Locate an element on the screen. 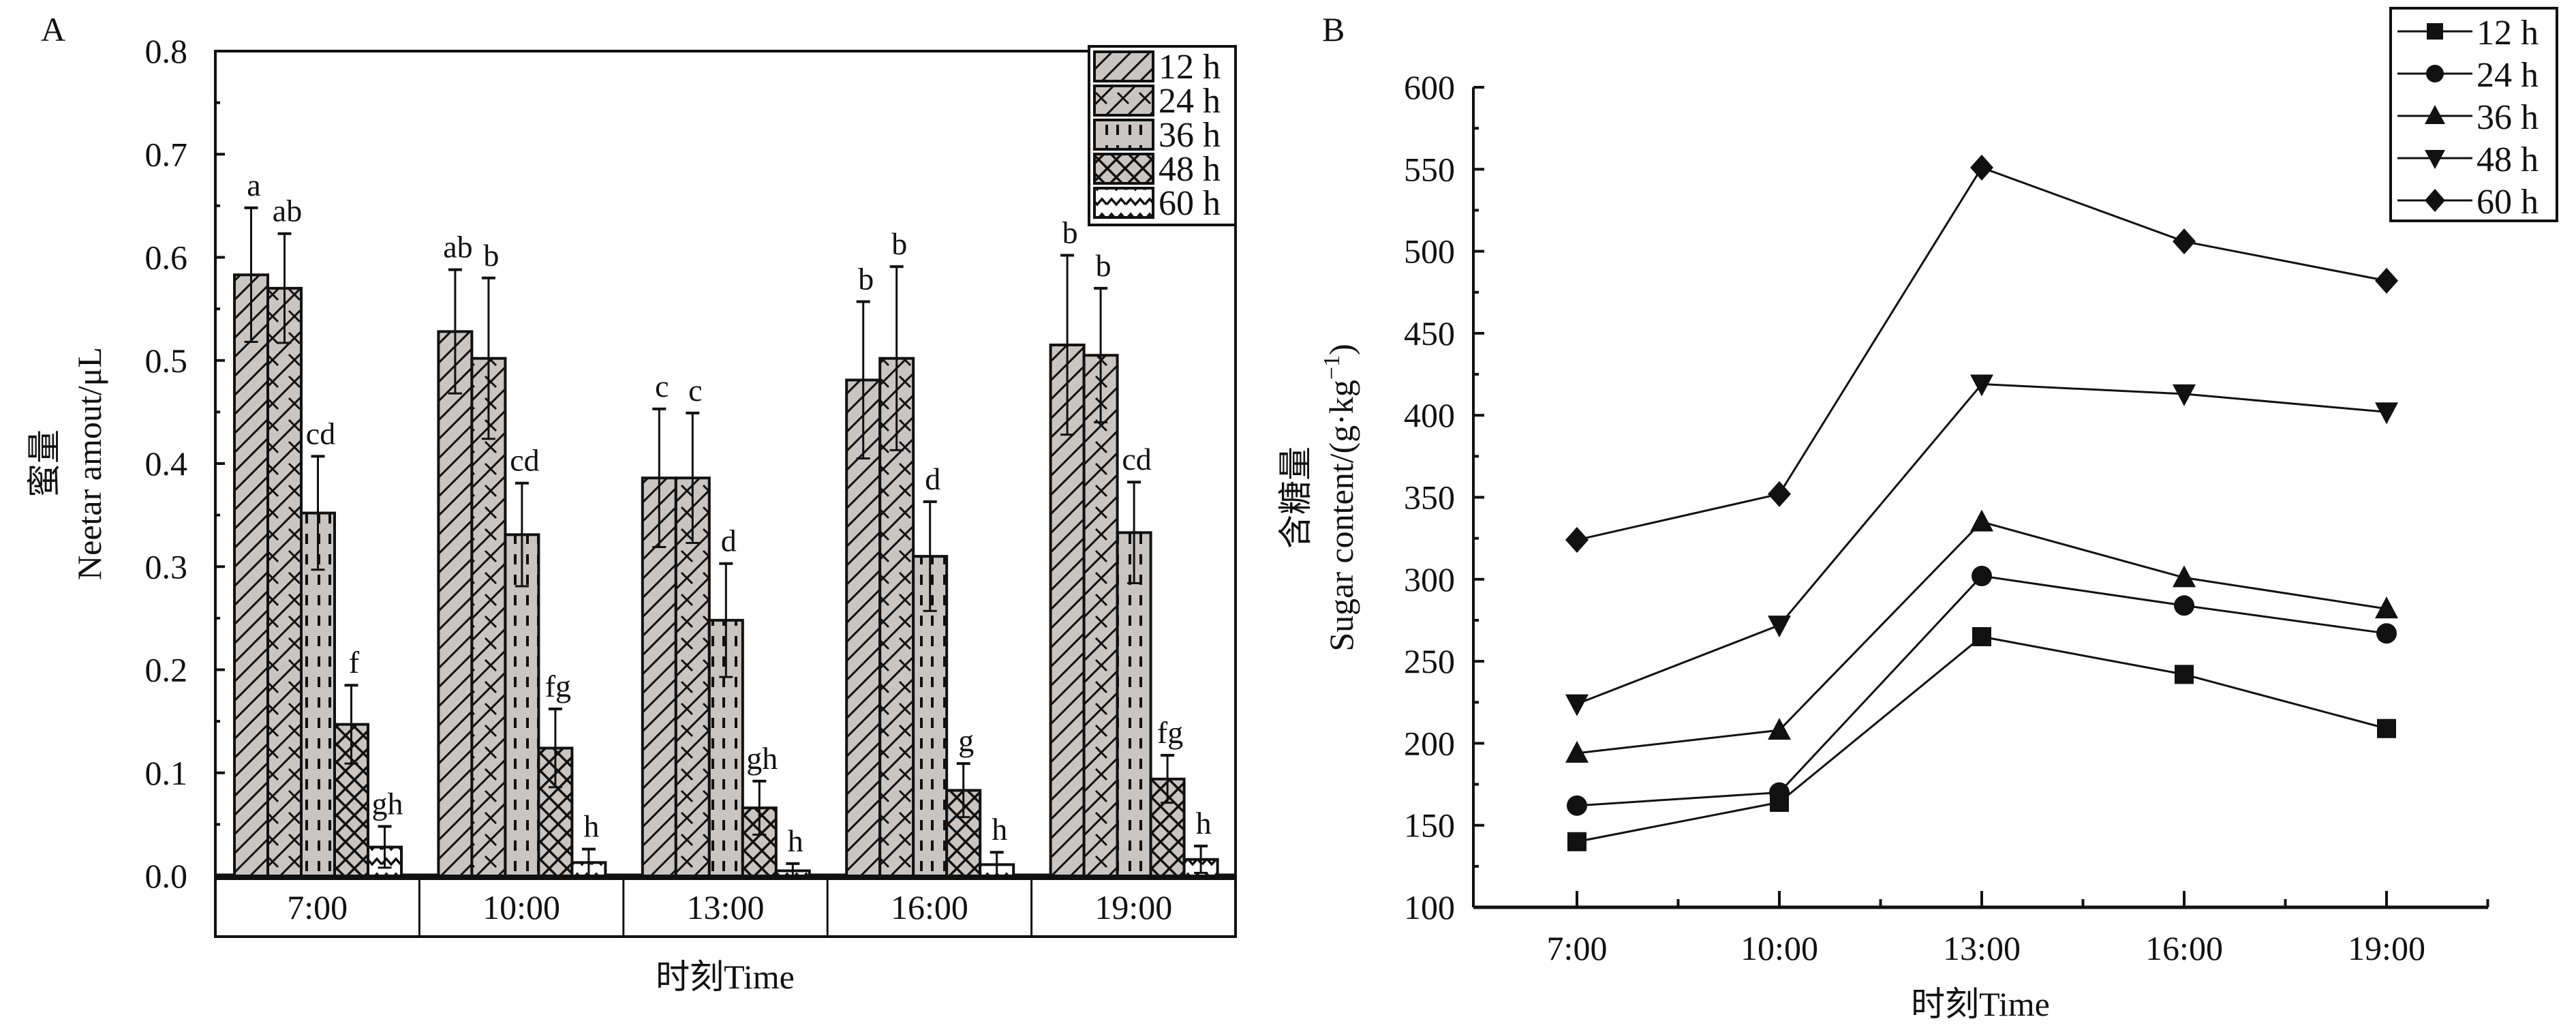  y-tick-label: 250 is located at coordinates (1429, 661).